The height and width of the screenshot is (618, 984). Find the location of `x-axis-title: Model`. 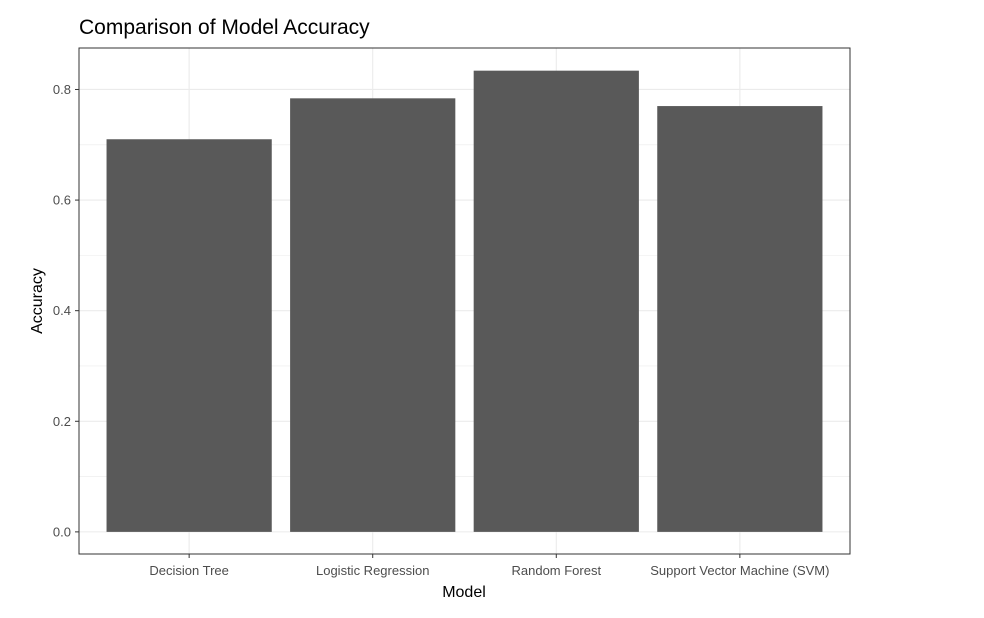

x-axis-title: Model is located at coordinates (464, 592).